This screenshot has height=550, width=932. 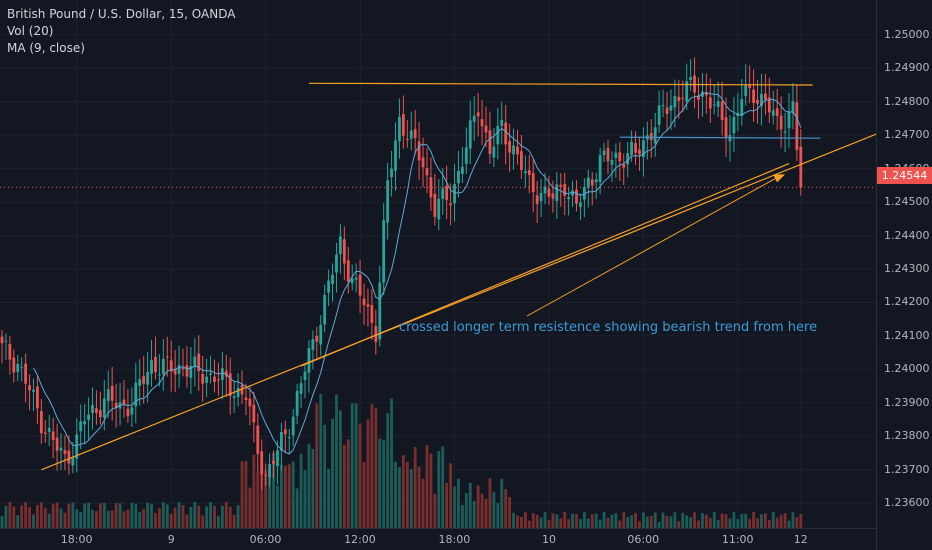 What do you see at coordinates (46, 48) in the screenshot?
I see `legend-moving-average: MA (9, close)` at bounding box center [46, 48].